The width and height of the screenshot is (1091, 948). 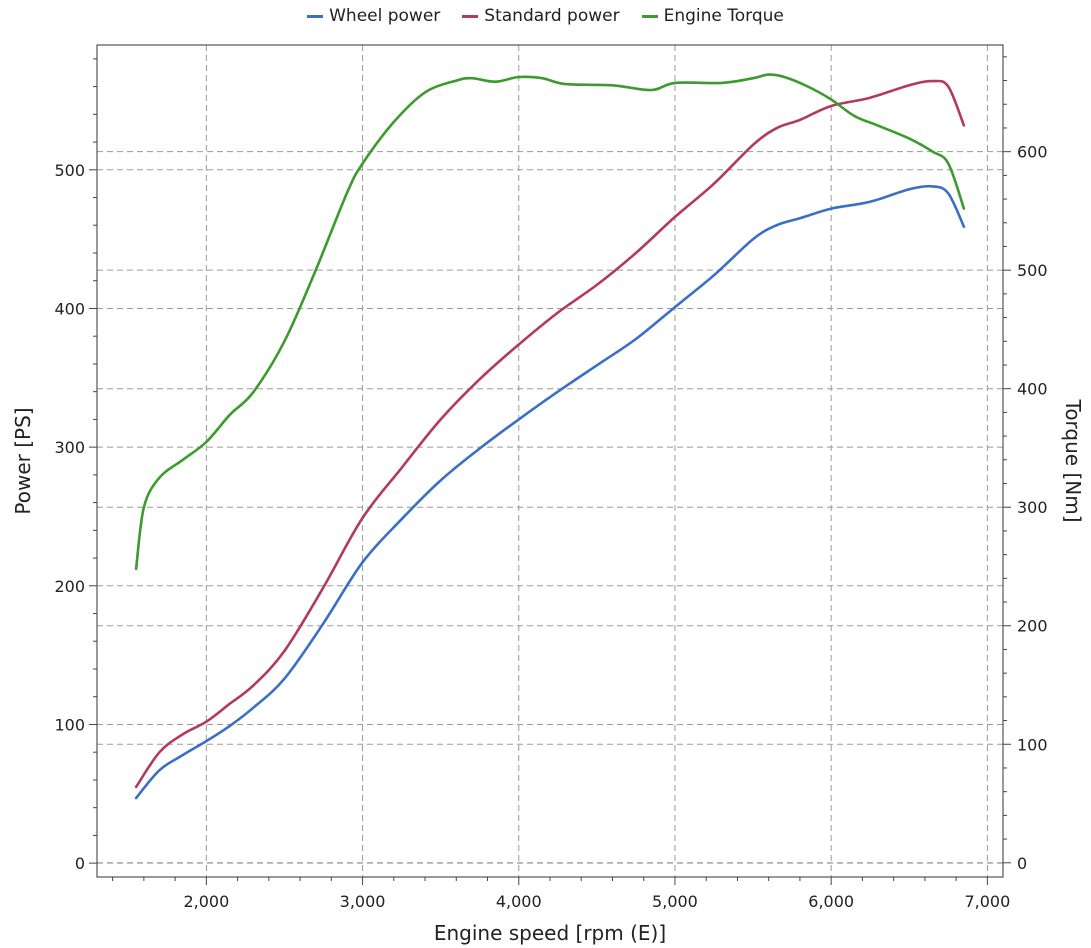 I want to click on x-tick-label: 2,000, so click(x=206, y=901).